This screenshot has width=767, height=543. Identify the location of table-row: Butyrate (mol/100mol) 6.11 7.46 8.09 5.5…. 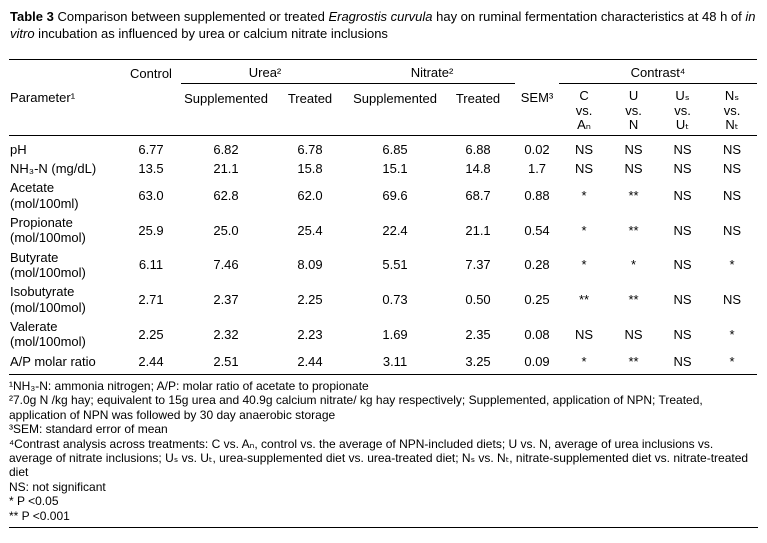
(383, 265).